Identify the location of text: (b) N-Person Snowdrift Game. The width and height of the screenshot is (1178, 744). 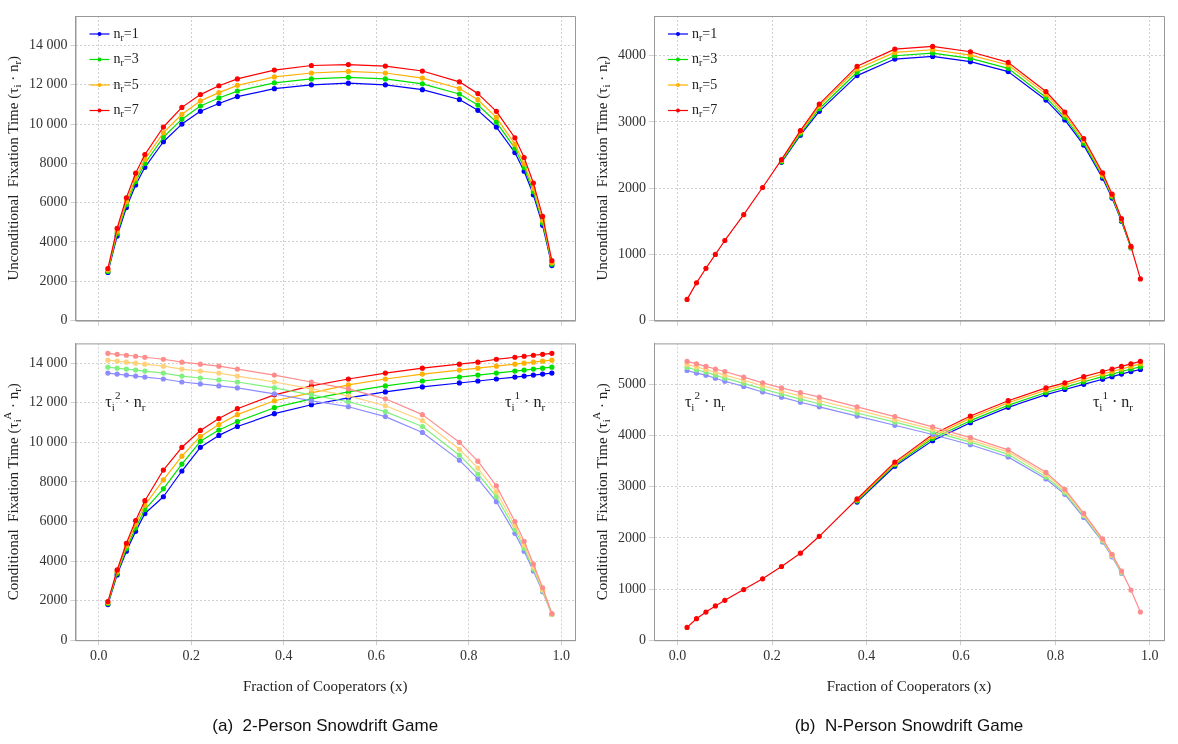
(909, 725).